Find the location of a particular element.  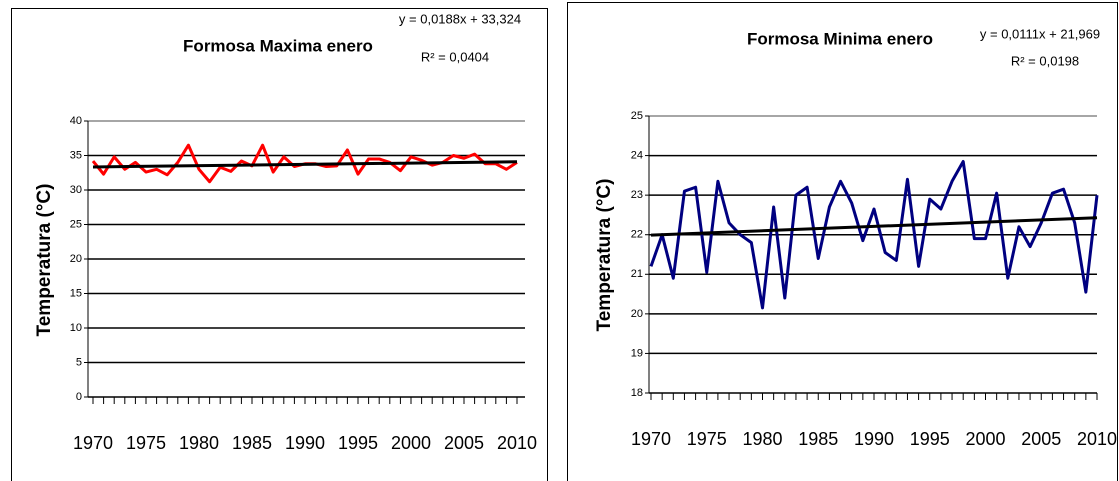

y-tick-label: 35 is located at coordinates (76, 155).